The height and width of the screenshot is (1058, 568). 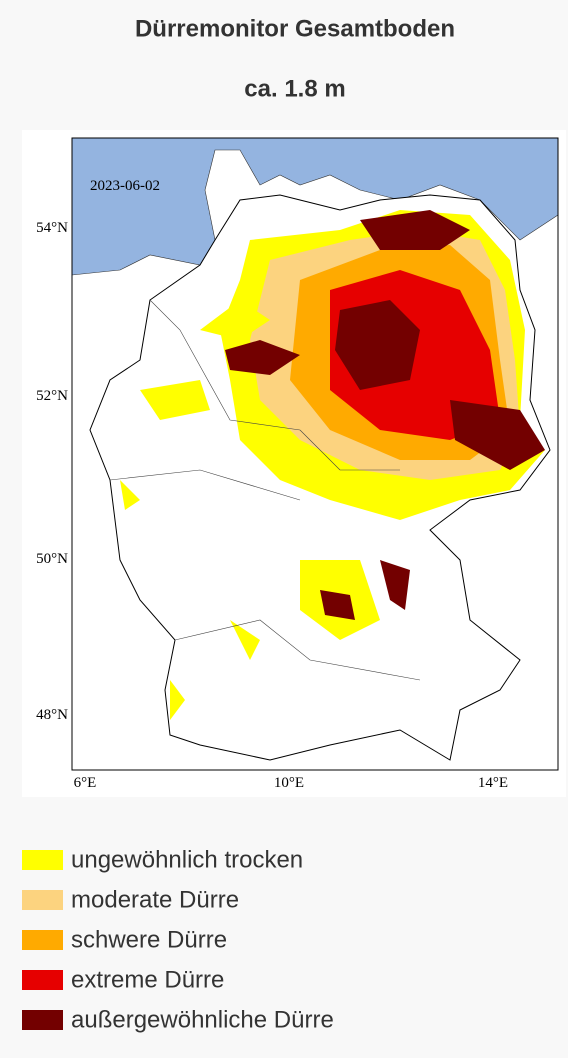 What do you see at coordinates (52, 559) in the screenshot?
I see `lat-label: 50°N` at bounding box center [52, 559].